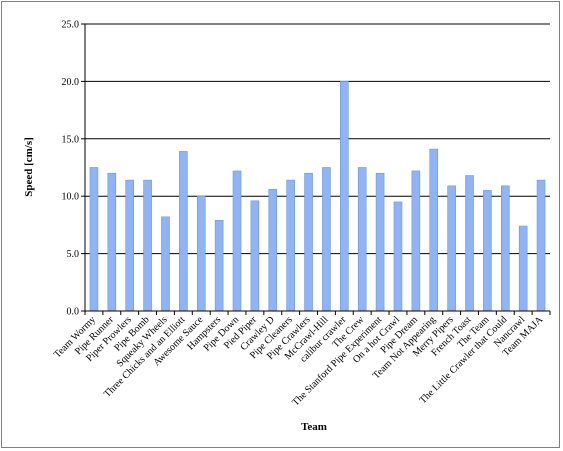  Describe the element at coordinates (71, 139) in the screenshot. I see `y-tick-label: 15.0` at that location.